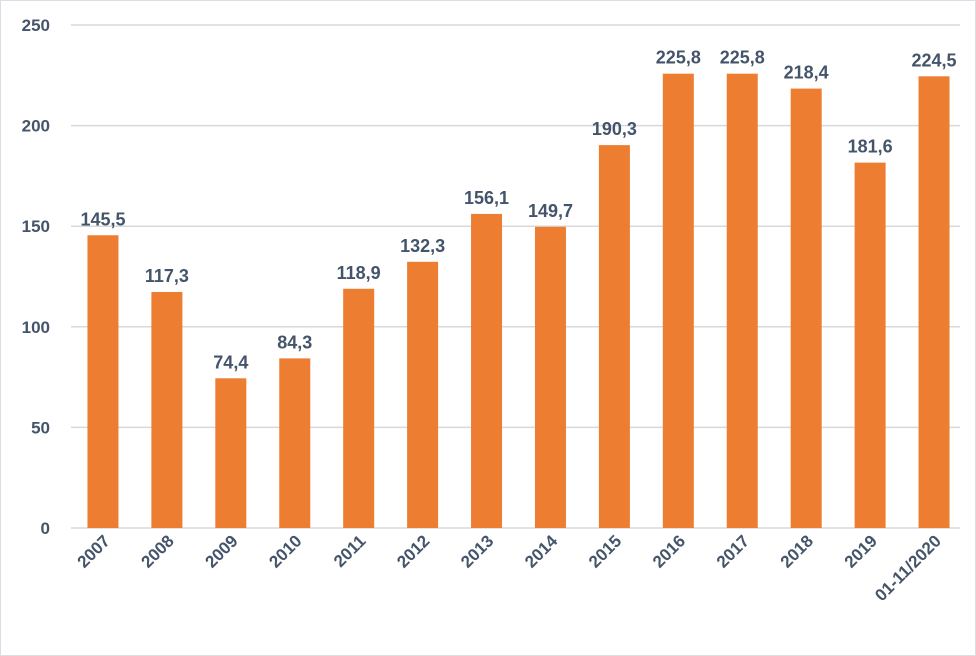 The height and width of the screenshot is (656, 976). What do you see at coordinates (861, 551) in the screenshot?
I see `x-tick-label: 2019` at bounding box center [861, 551].